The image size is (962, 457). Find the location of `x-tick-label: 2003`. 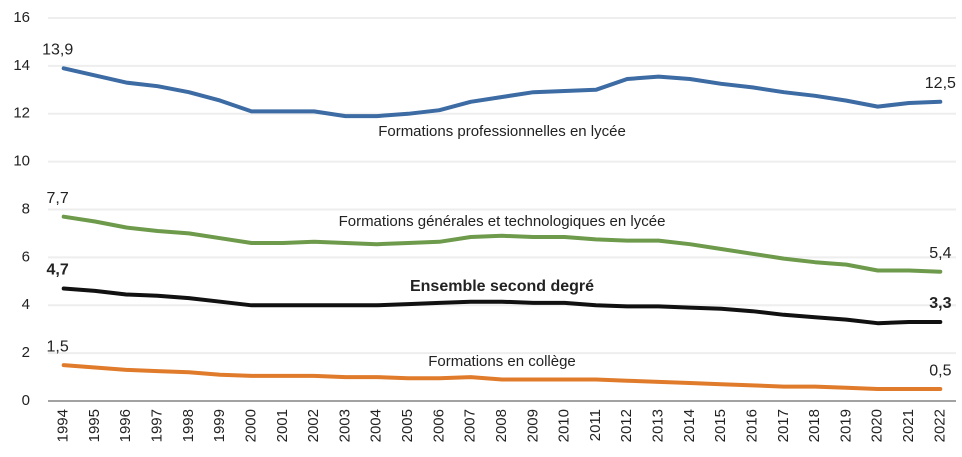

x-tick-label: 2003 is located at coordinates (344, 425).